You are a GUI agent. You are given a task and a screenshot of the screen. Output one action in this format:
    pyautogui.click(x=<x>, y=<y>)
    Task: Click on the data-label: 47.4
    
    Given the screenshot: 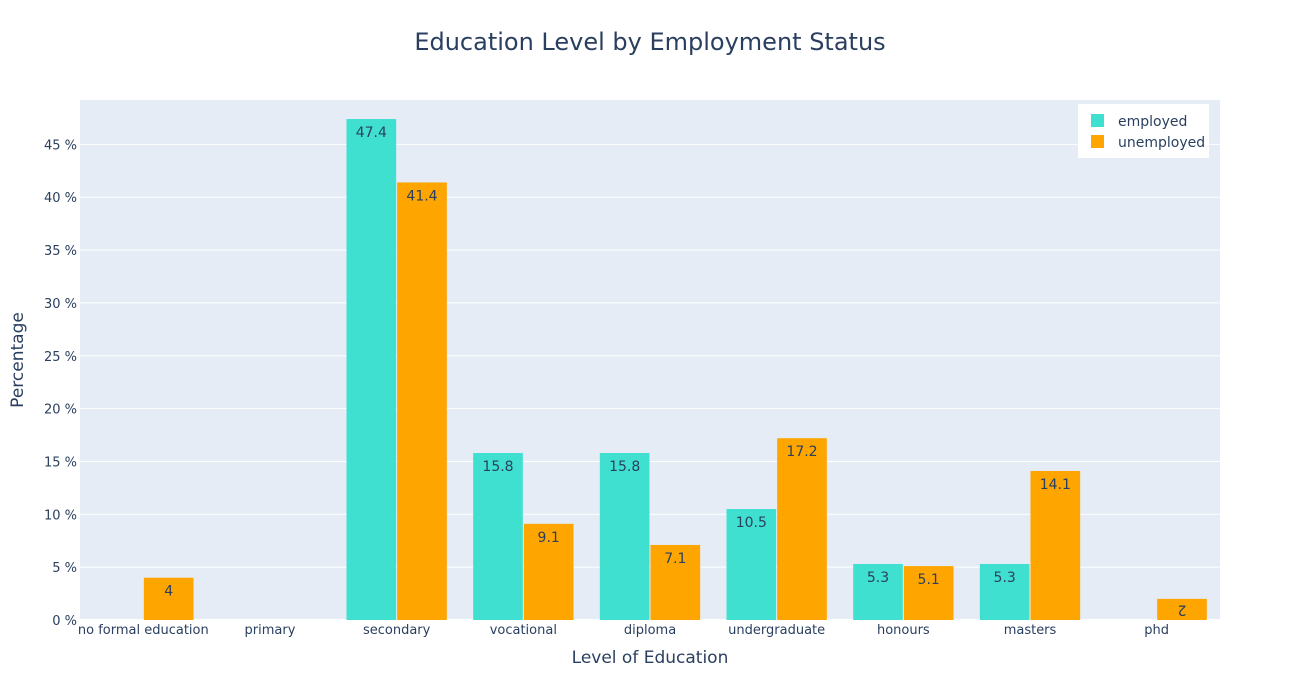 What is the action you would take?
    pyautogui.click(x=371, y=133)
    